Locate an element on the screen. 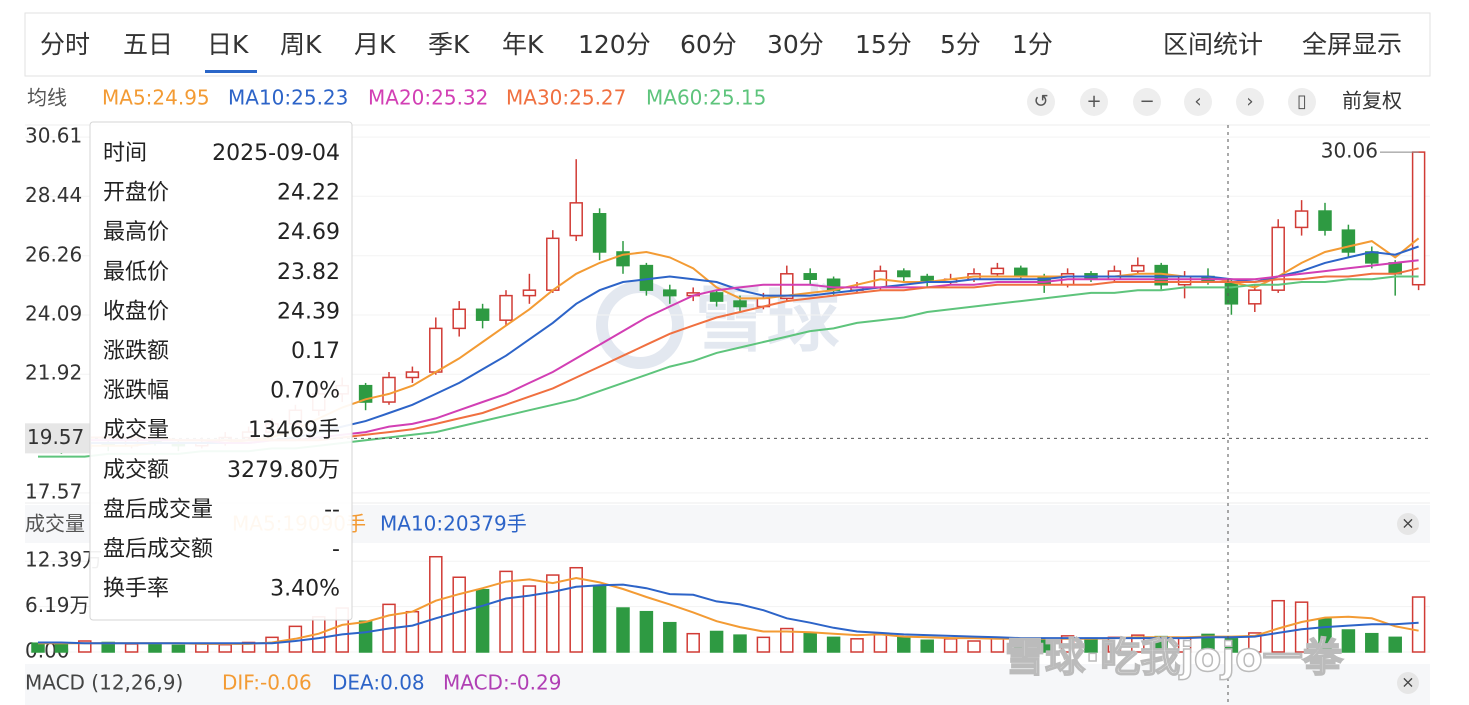 The width and height of the screenshot is (1469, 705). y-tick-label: 26.26 is located at coordinates (53, 254).